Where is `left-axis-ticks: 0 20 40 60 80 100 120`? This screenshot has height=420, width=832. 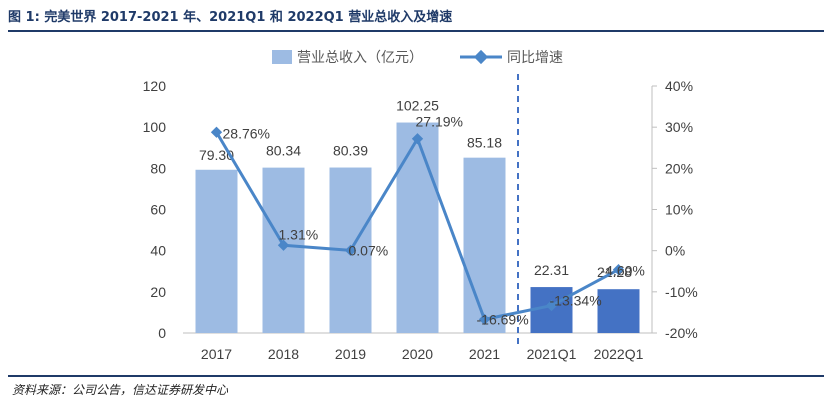
left-axis-ticks: 0 20 40 60 80 100 120 is located at coordinates (155, 209).